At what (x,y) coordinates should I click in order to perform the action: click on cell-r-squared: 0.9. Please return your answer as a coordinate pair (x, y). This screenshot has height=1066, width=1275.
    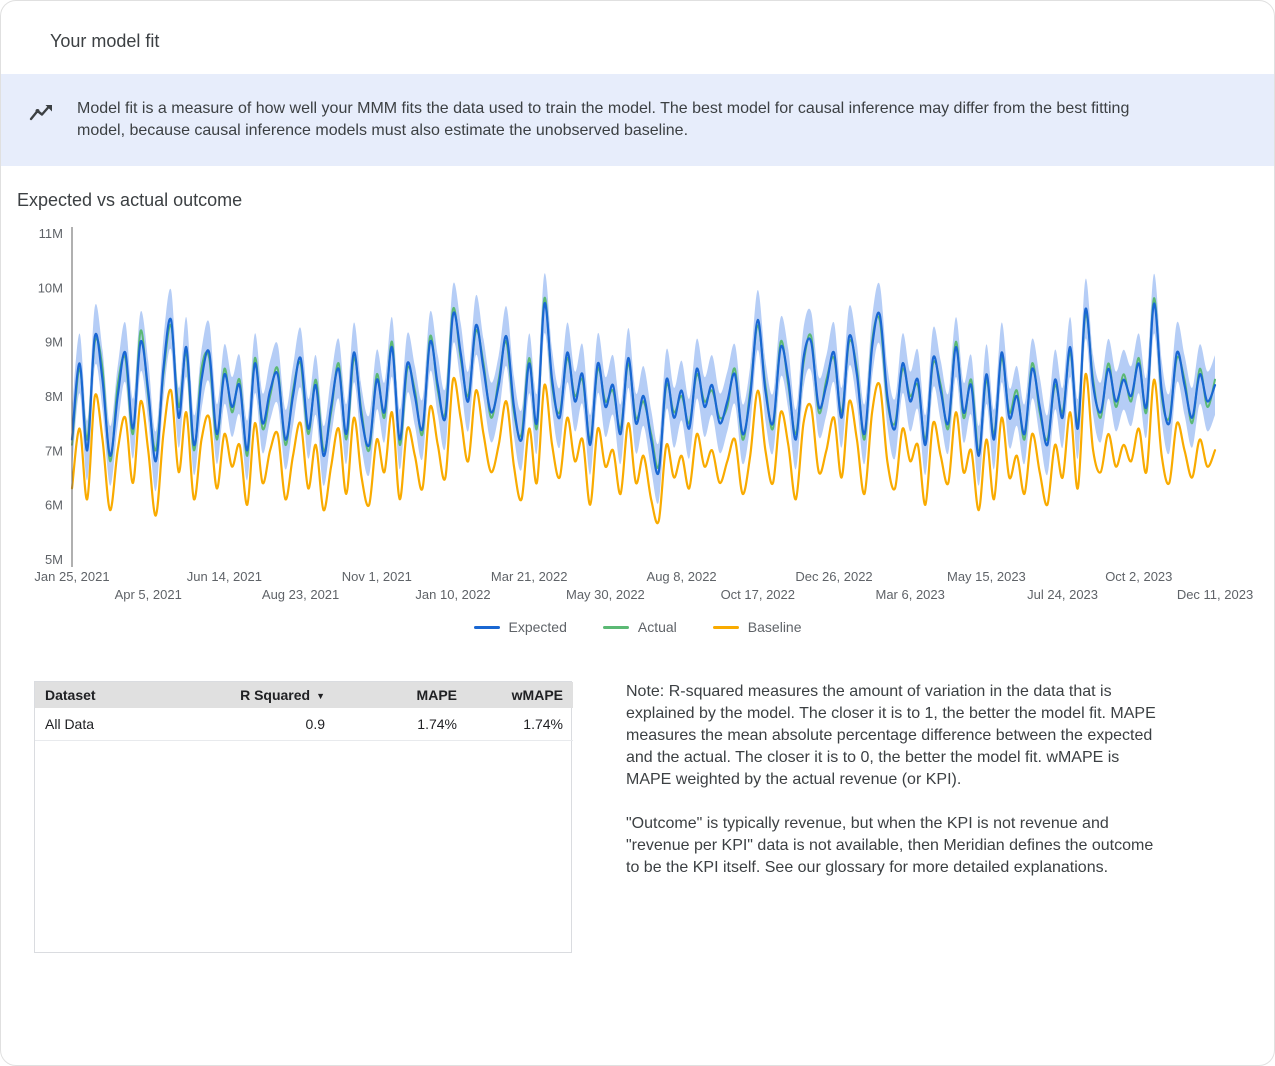
    Looking at the image, I should click on (270, 724).